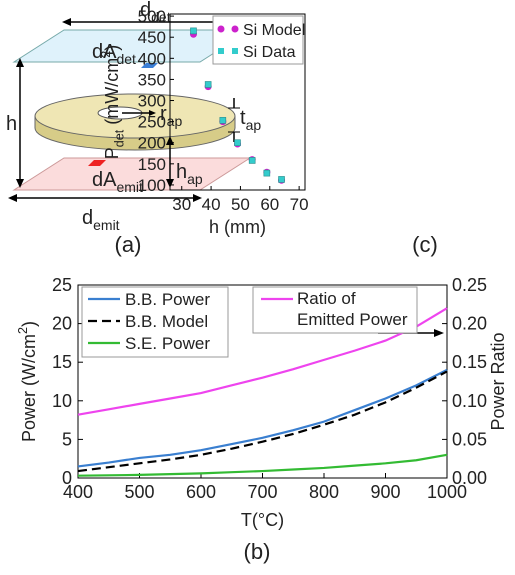 The image size is (515, 575). I want to click on y-tick-label: 300, so click(152, 101).